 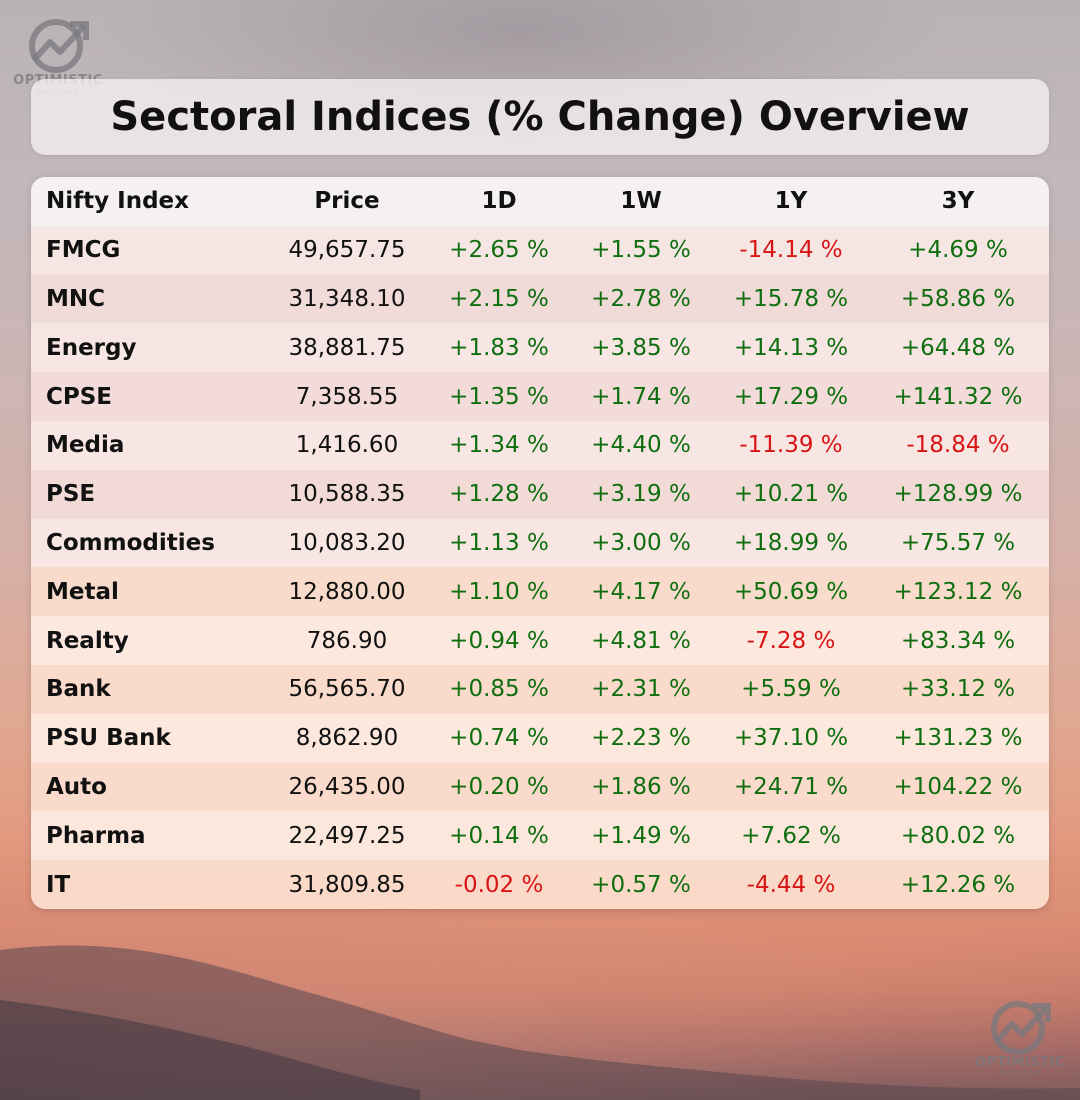 I want to click on cell-3y: +128.99 %, so click(x=958, y=494).